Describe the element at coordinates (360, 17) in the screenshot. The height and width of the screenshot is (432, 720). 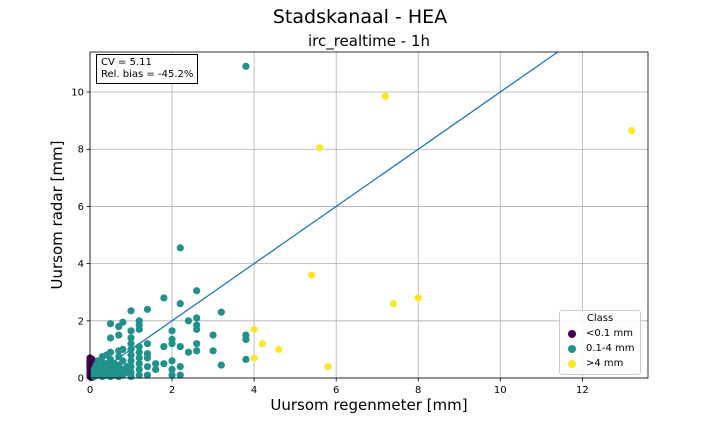
I see `figure-title: Stadskanaal - HEA` at that location.